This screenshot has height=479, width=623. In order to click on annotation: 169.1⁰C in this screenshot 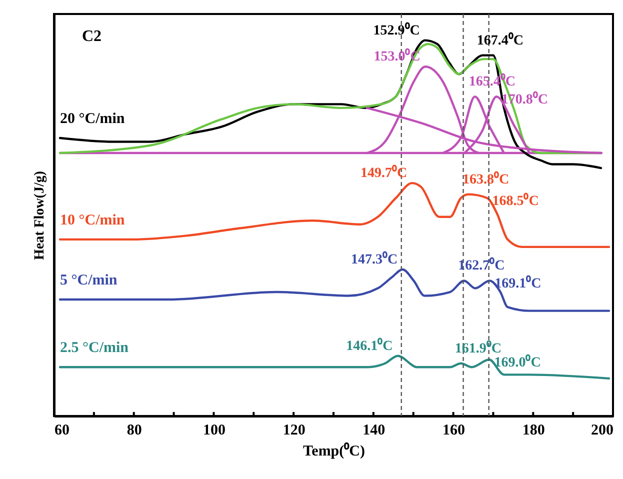, I will do `click(518, 283)`.